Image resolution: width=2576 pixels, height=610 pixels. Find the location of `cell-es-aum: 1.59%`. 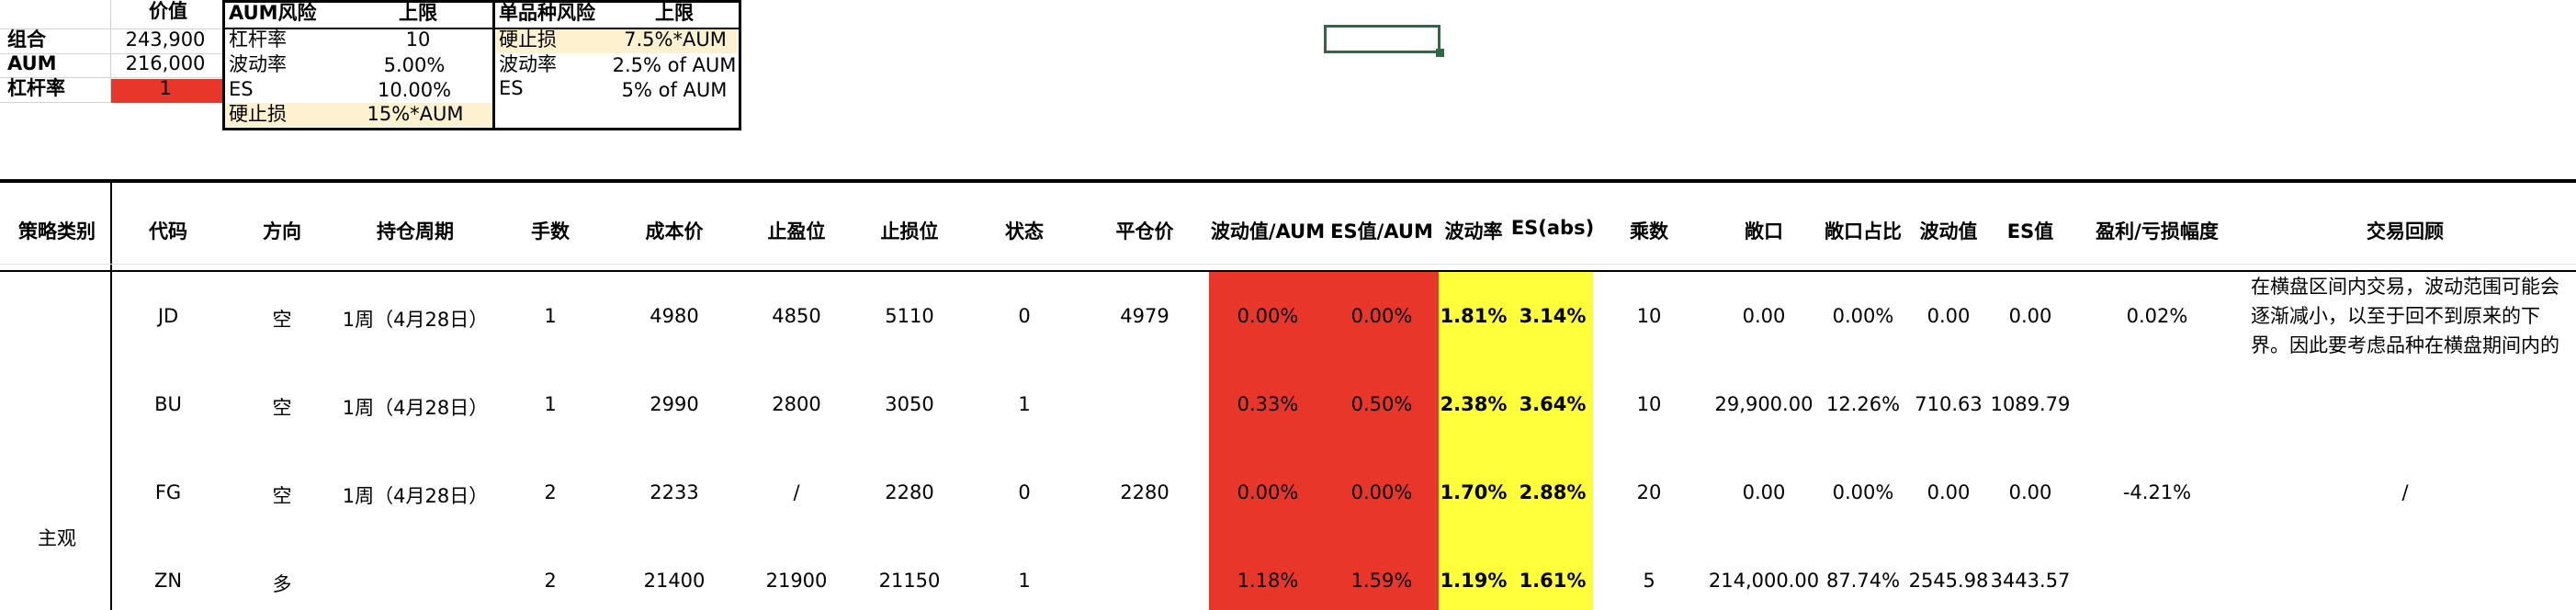

cell-es-aum: 1.59% is located at coordinates (1381, 581).